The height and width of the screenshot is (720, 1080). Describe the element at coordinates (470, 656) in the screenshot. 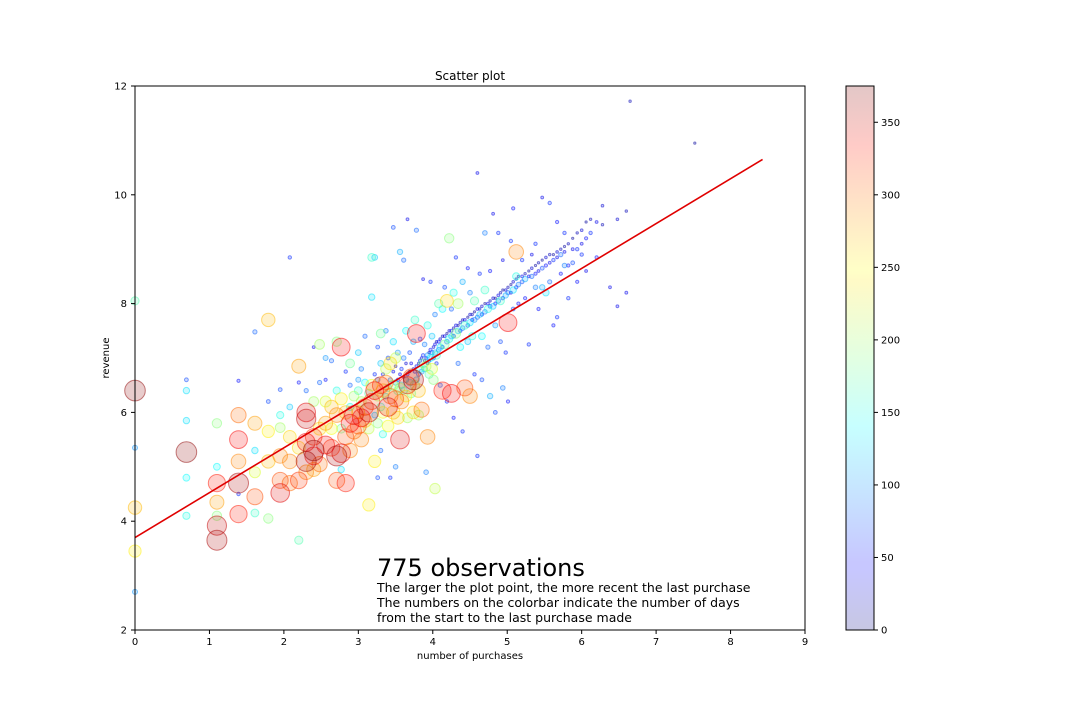

I see `x-axis-label: number of purchases` at that location.